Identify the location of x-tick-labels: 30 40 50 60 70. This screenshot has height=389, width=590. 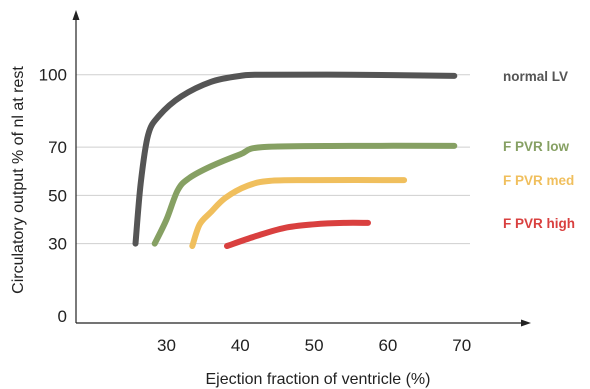
(314, 345).